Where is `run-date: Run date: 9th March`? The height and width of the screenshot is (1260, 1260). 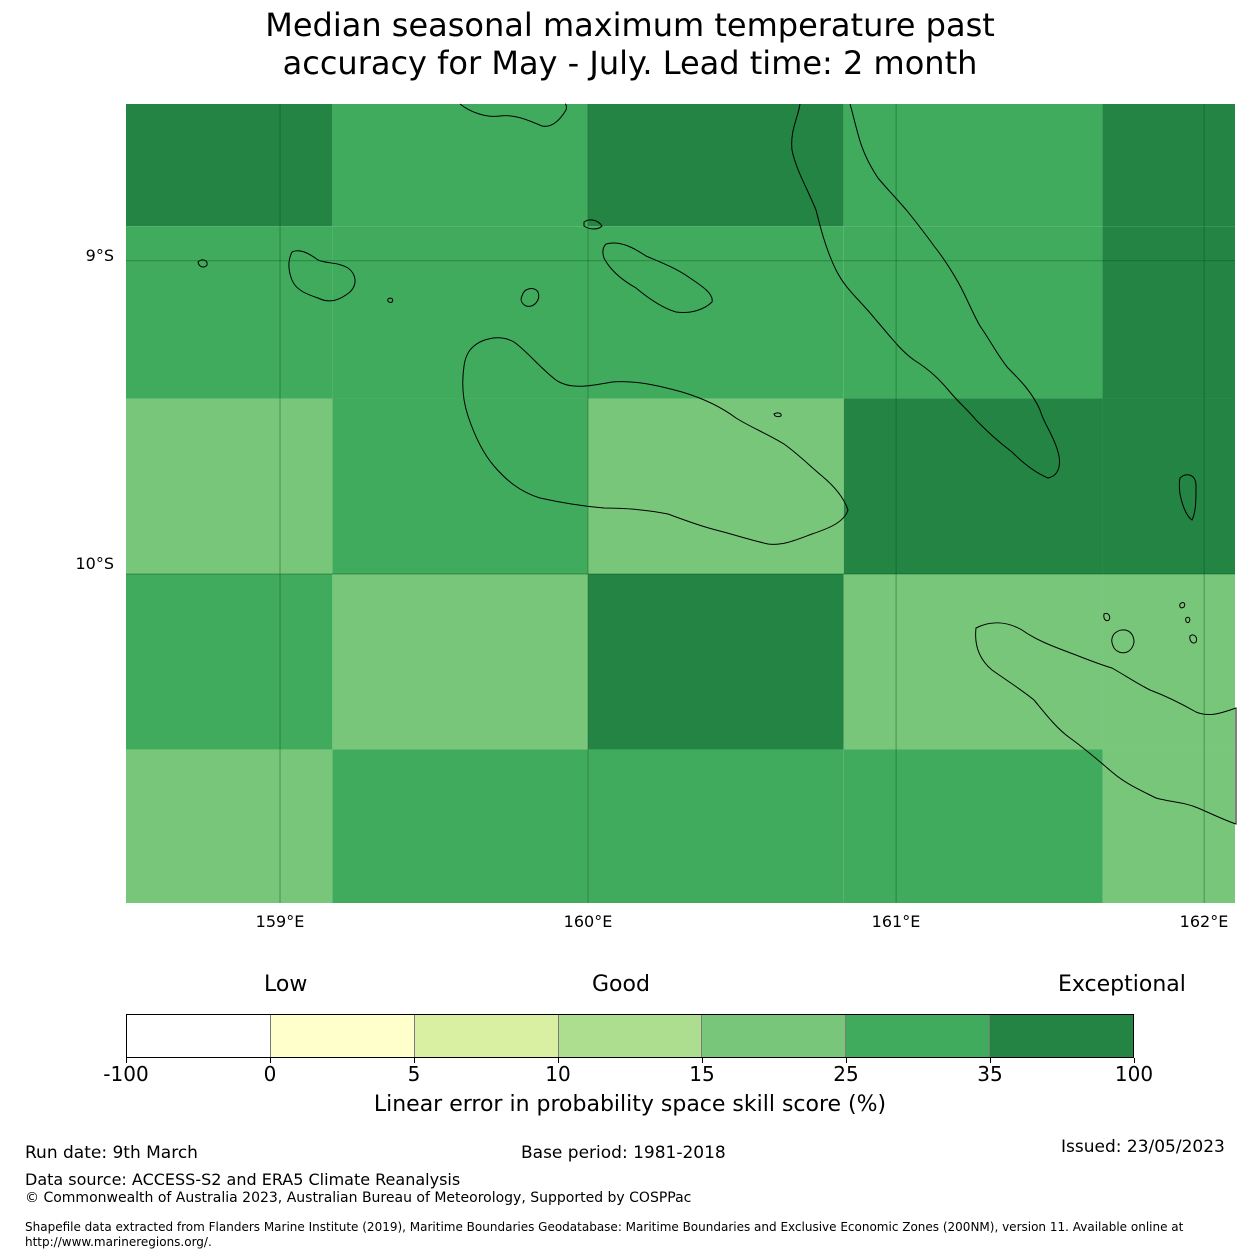
run-date: Run date: 9th March is located at coordinates (111, 1153).